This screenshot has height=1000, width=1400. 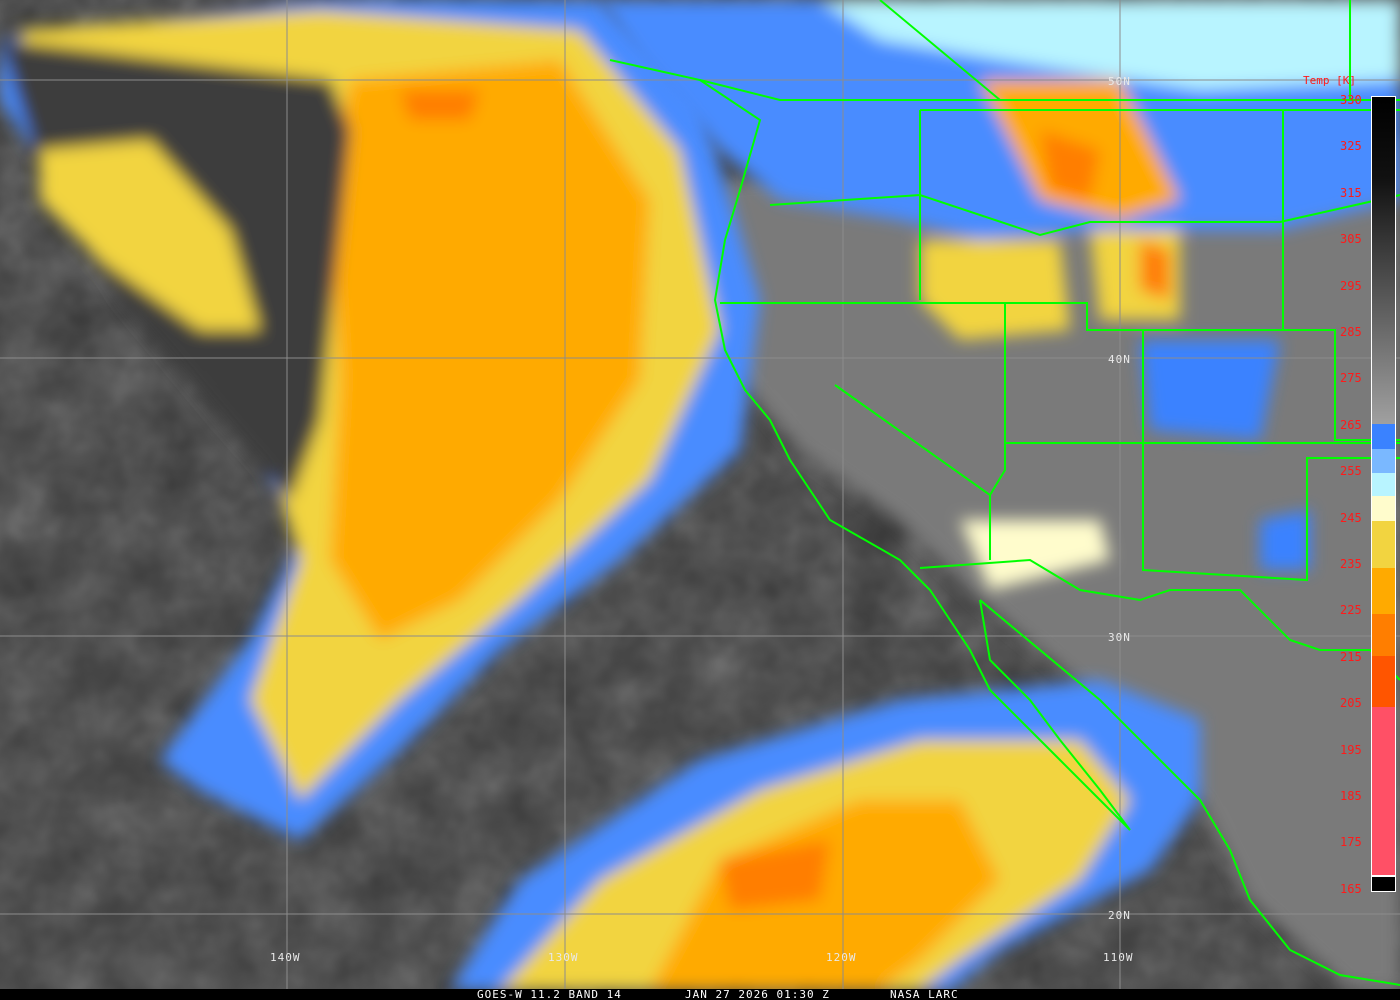 What do you see at coordinates (1351, 285) in the screenshot?
I see `colorbar-tick-label: 295` at bounding box center [1351, 285].